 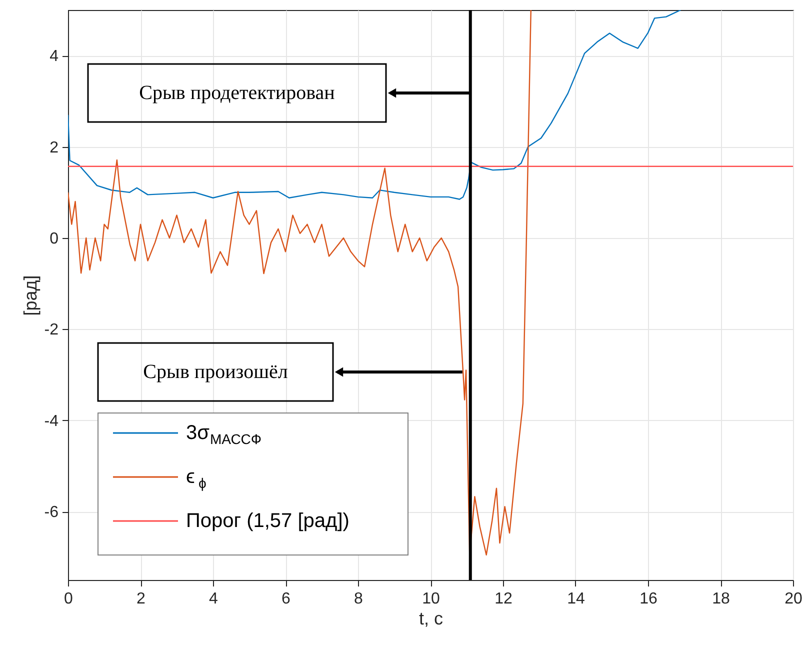 What do you see at coordinates (359, 599) in the screenshot?
I see `x-tick-label: 8` at bounding box center [359, 599].